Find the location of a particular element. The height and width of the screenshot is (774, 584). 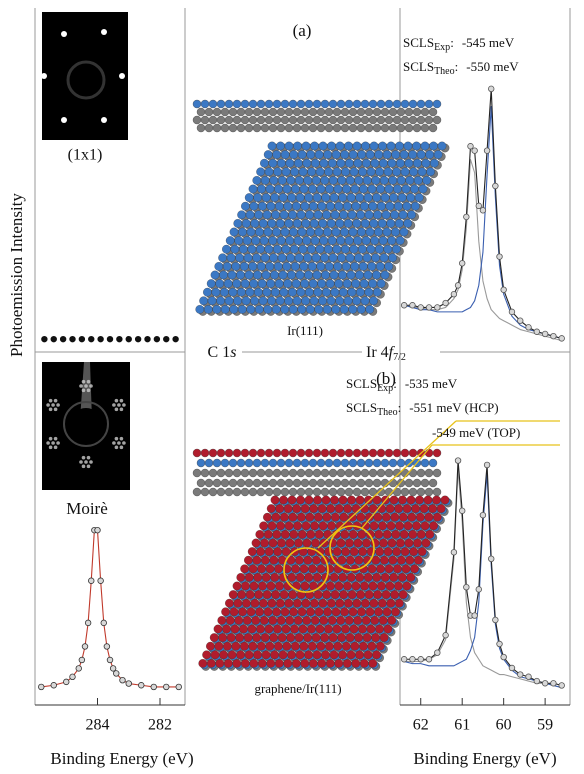

highlights is located at coordinates (329, 559).